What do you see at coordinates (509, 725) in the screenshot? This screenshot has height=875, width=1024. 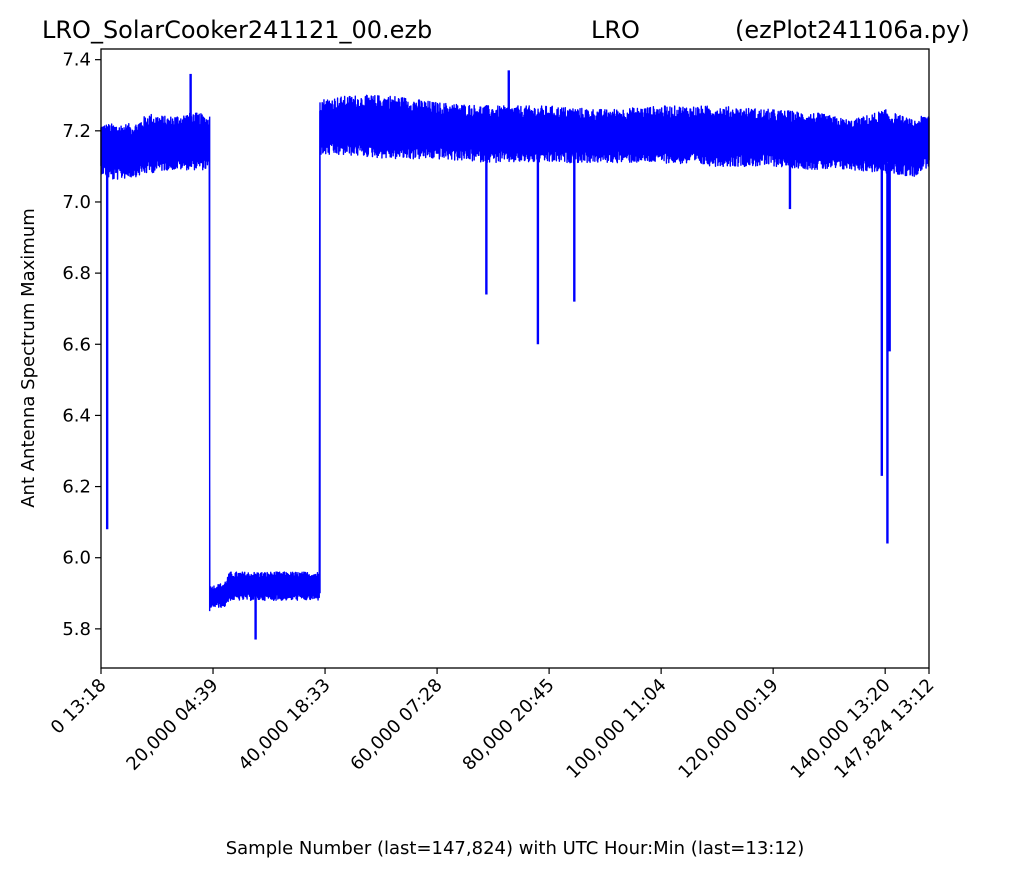 I see `x-tick-label: 80,000 20:45` at bounding box center [509, 725].